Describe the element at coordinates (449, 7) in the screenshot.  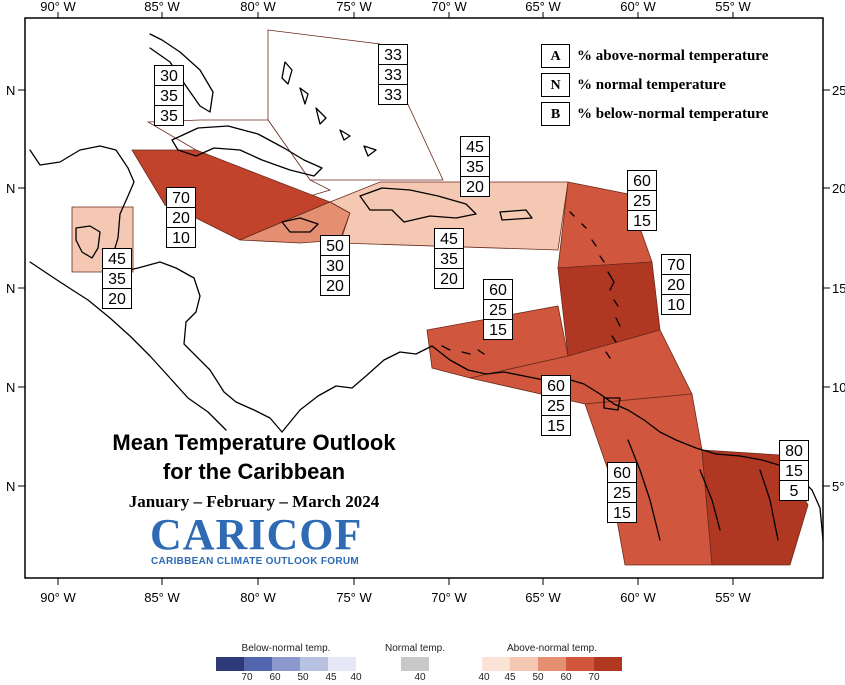
I see `lon-label-top: 70° W` at that location.